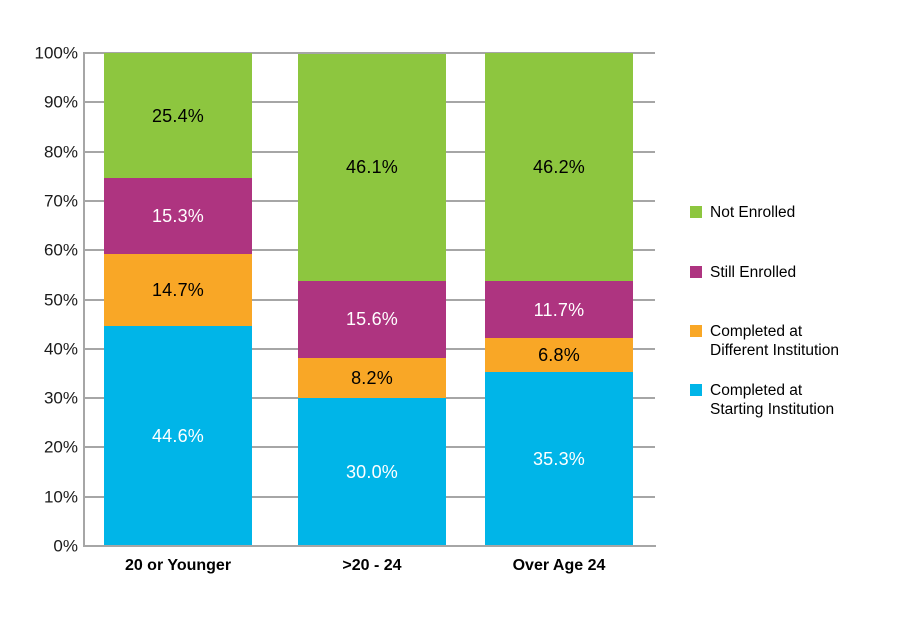  I want to click on bar-segment-value-label: 44.6%, so click(178, 436).